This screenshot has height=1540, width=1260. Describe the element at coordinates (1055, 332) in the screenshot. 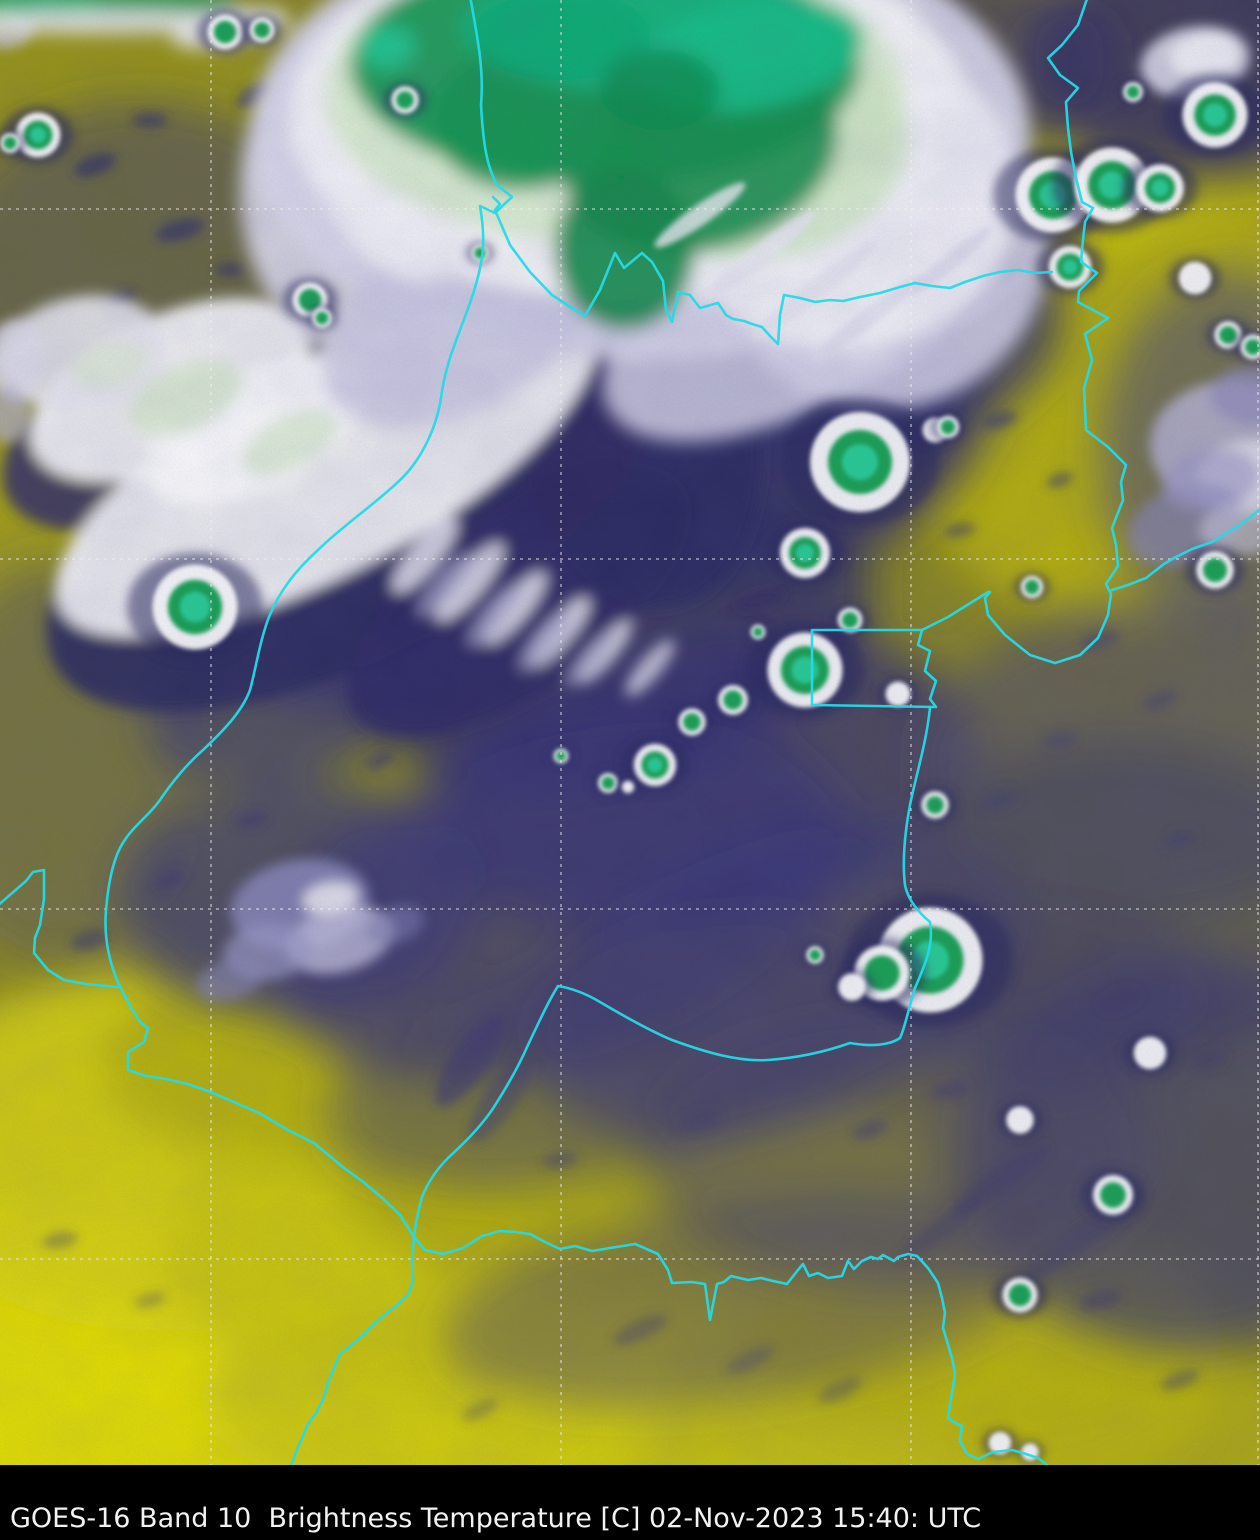

I see `border-east-river` at that location.